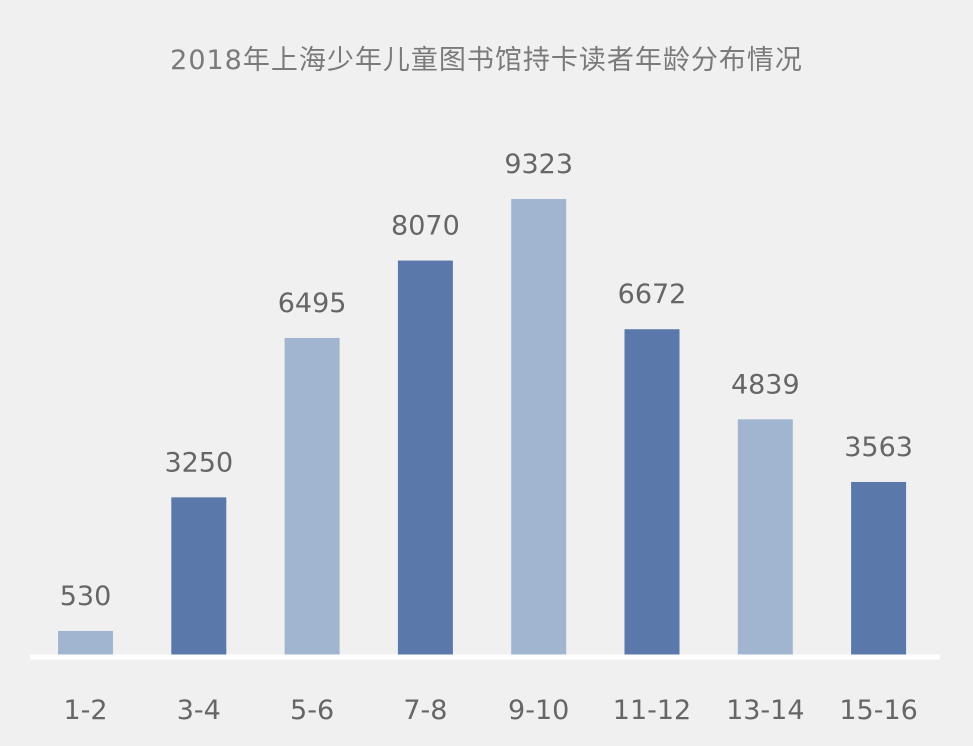 Image resolution: width=973 pixels, height=746 pixels. Describe the element at coordinates (312, 303) in the screenshot. I see `value-label-5-6: 6495` at that location.